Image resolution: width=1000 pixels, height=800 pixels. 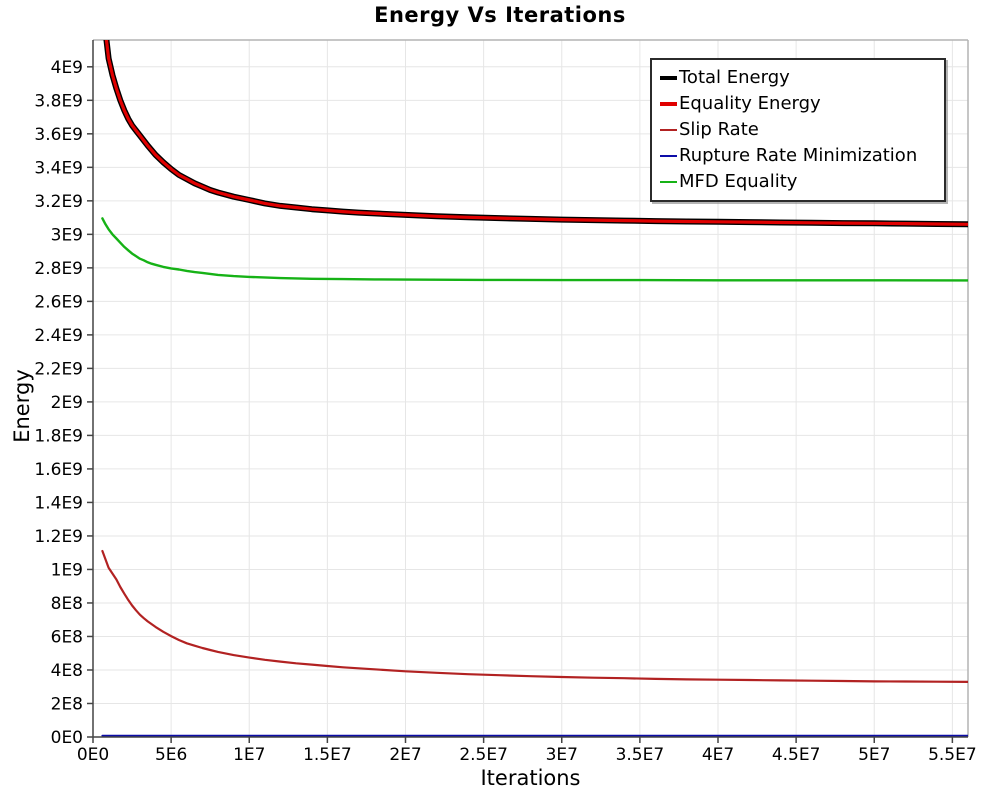 What do you see at coordinates (668, 130) in the screenshot?
I see `legend-swatch-slip-rate` at bounding box center [668, 130].